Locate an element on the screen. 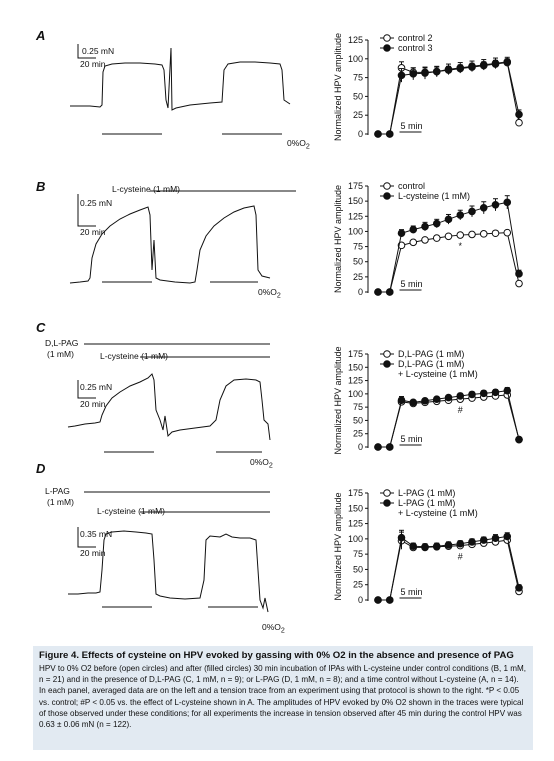 The width and height of the screenshot is (554, 761). legend-label-c-2: + L-cysteine (1 mM) is located at coordinates (438, 374).